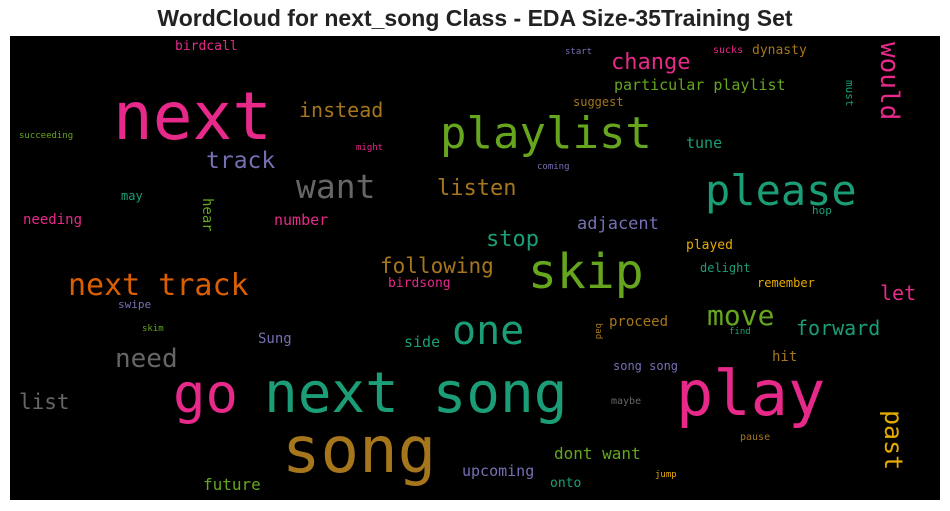  What do you see at coordinates (232, 484) in the screenshot?
I see `word-future: future` at bounding box center [232, 484].